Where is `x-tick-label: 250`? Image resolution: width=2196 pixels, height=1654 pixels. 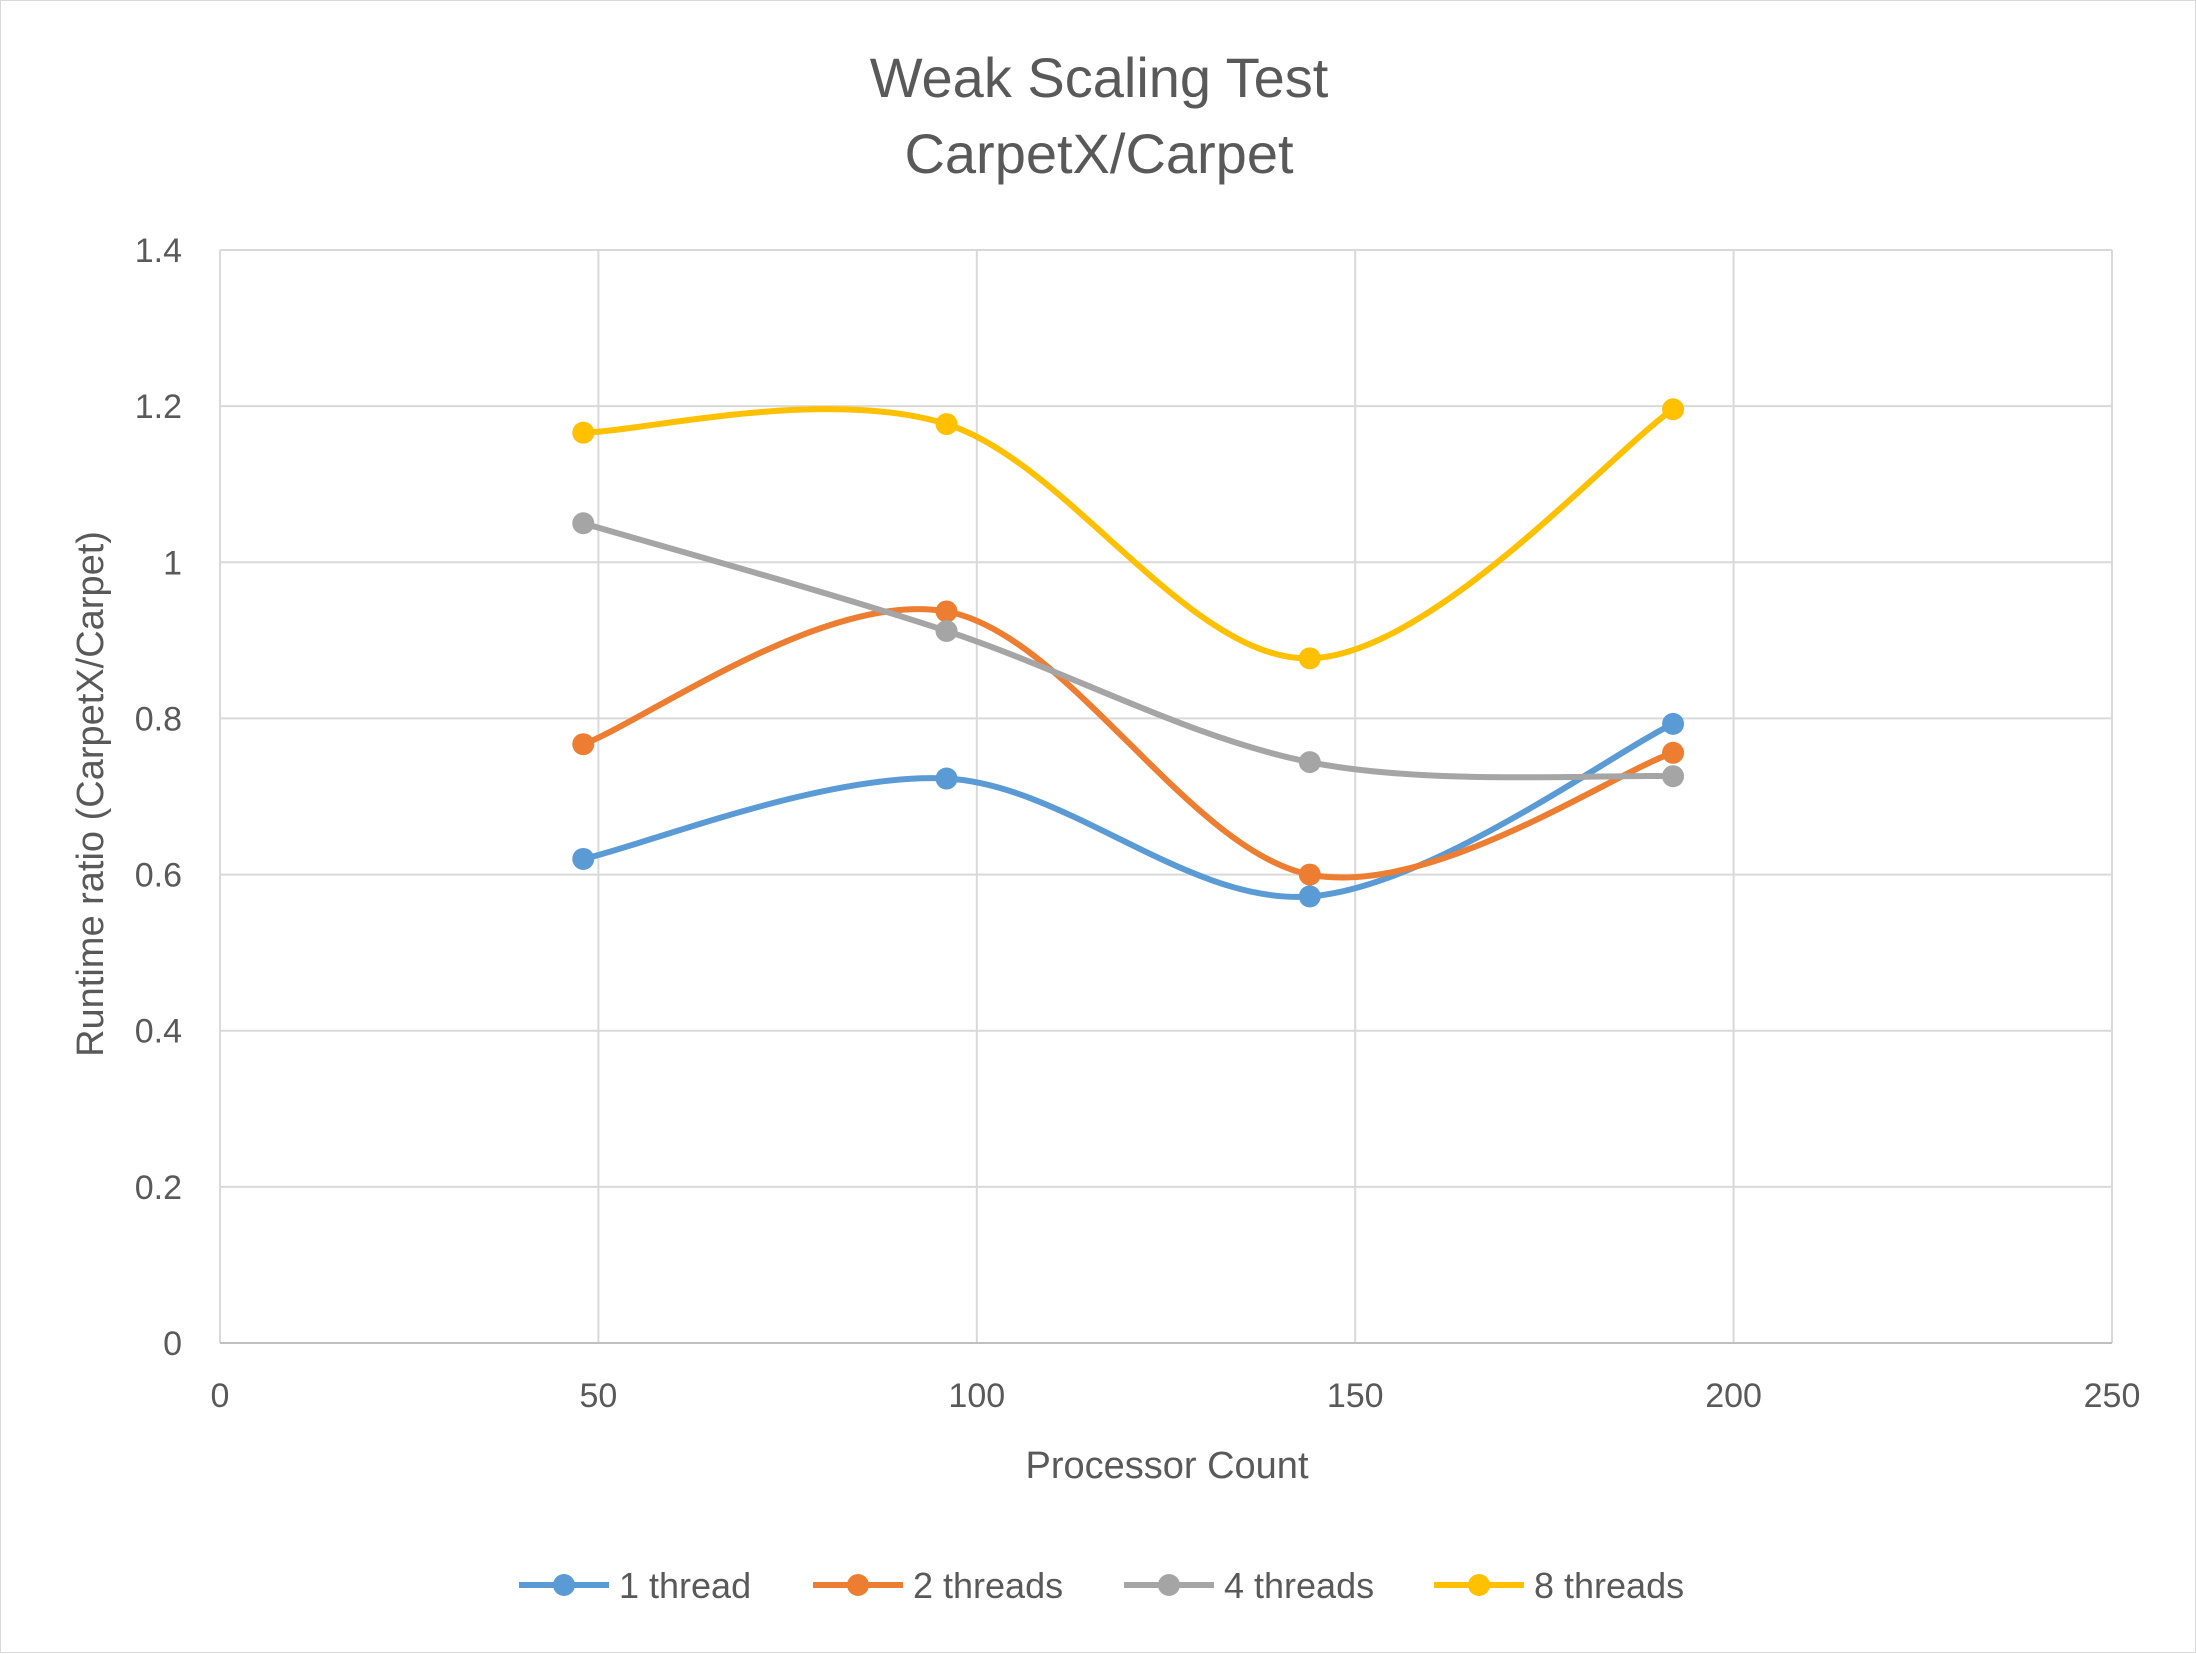
x-tick-label: 250 is located at coordinates (2112, 1396).